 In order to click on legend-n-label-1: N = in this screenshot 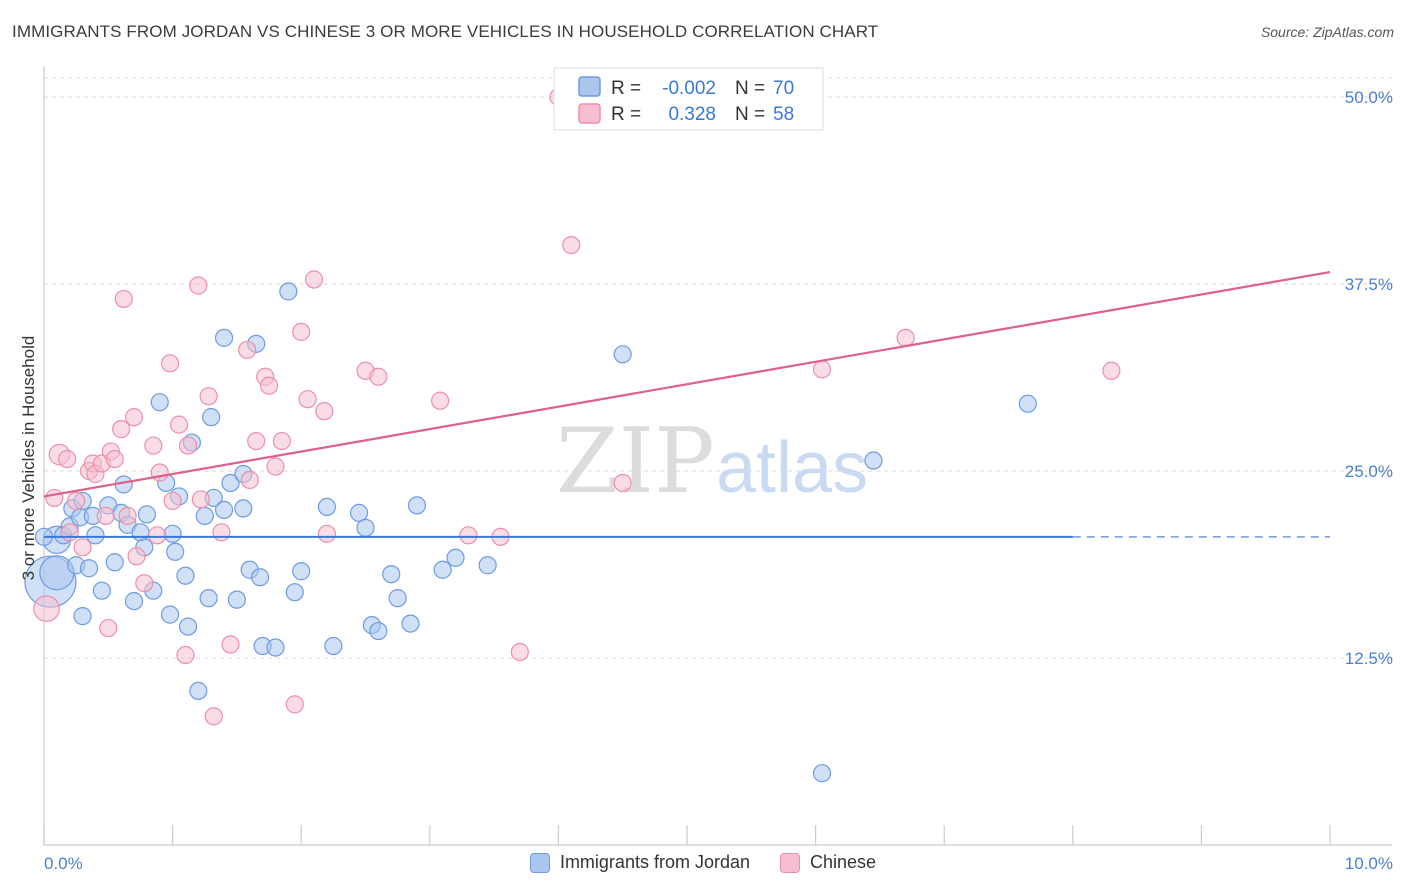, I will do `click(750, 88)`.